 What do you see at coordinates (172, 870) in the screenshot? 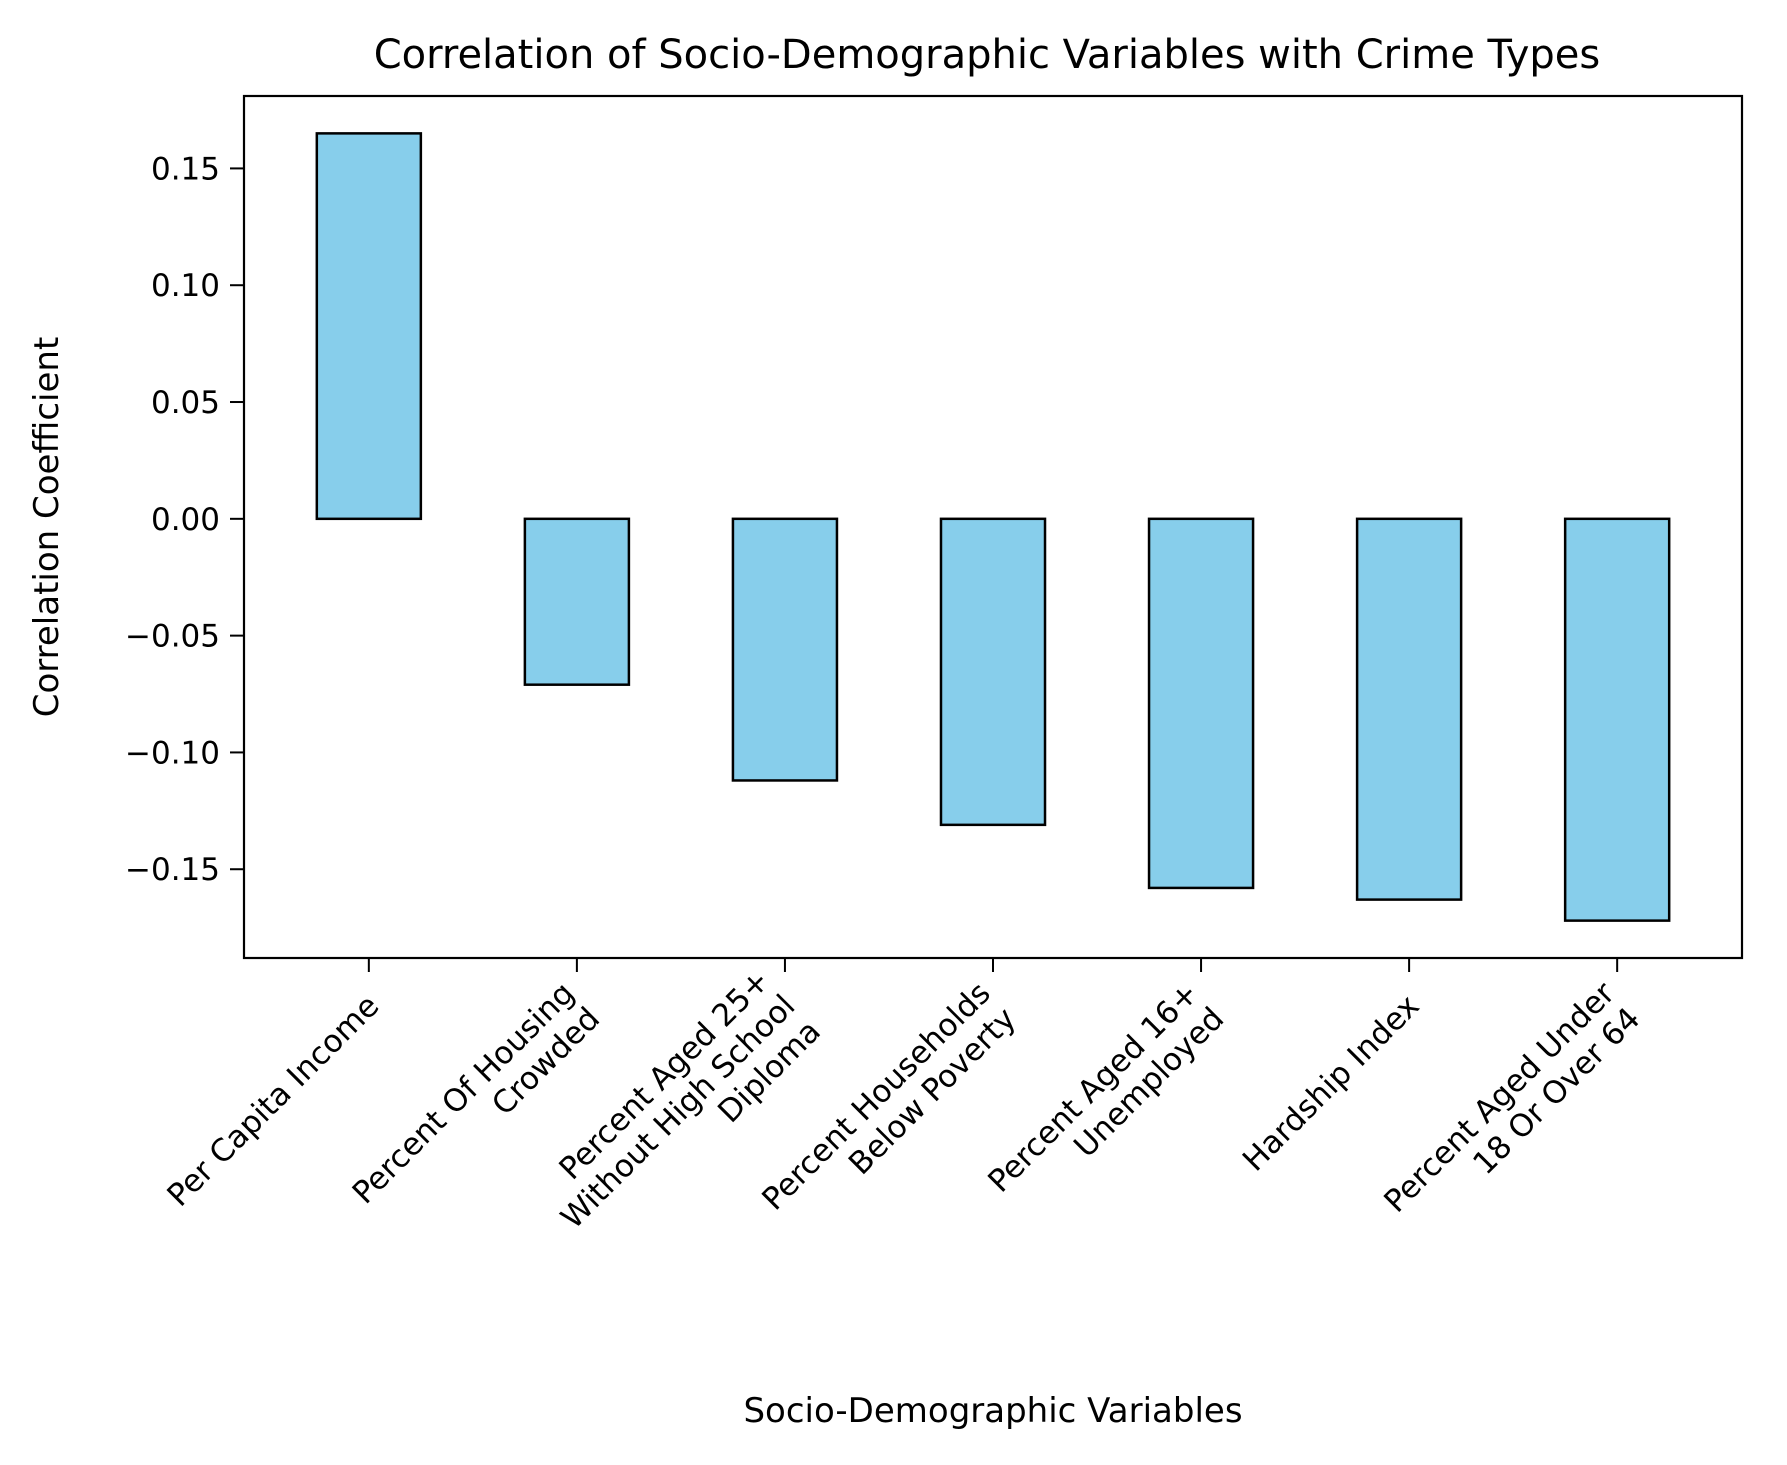
I see `y-tick-label: −0.15` at bounding box center [172, 870].